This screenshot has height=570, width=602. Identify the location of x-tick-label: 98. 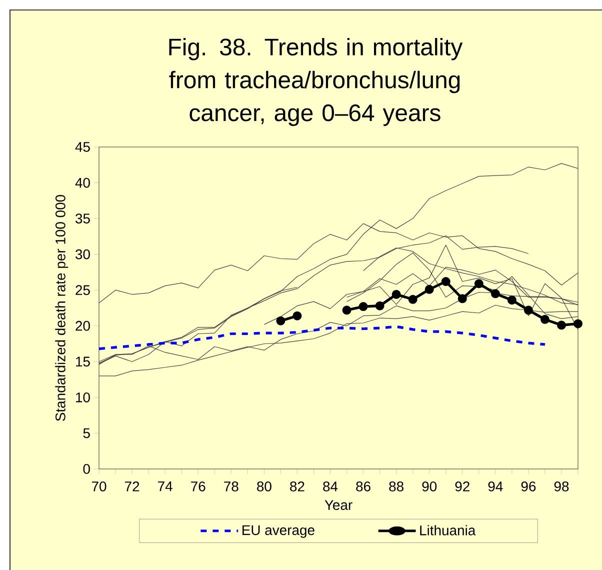
(561, 486).